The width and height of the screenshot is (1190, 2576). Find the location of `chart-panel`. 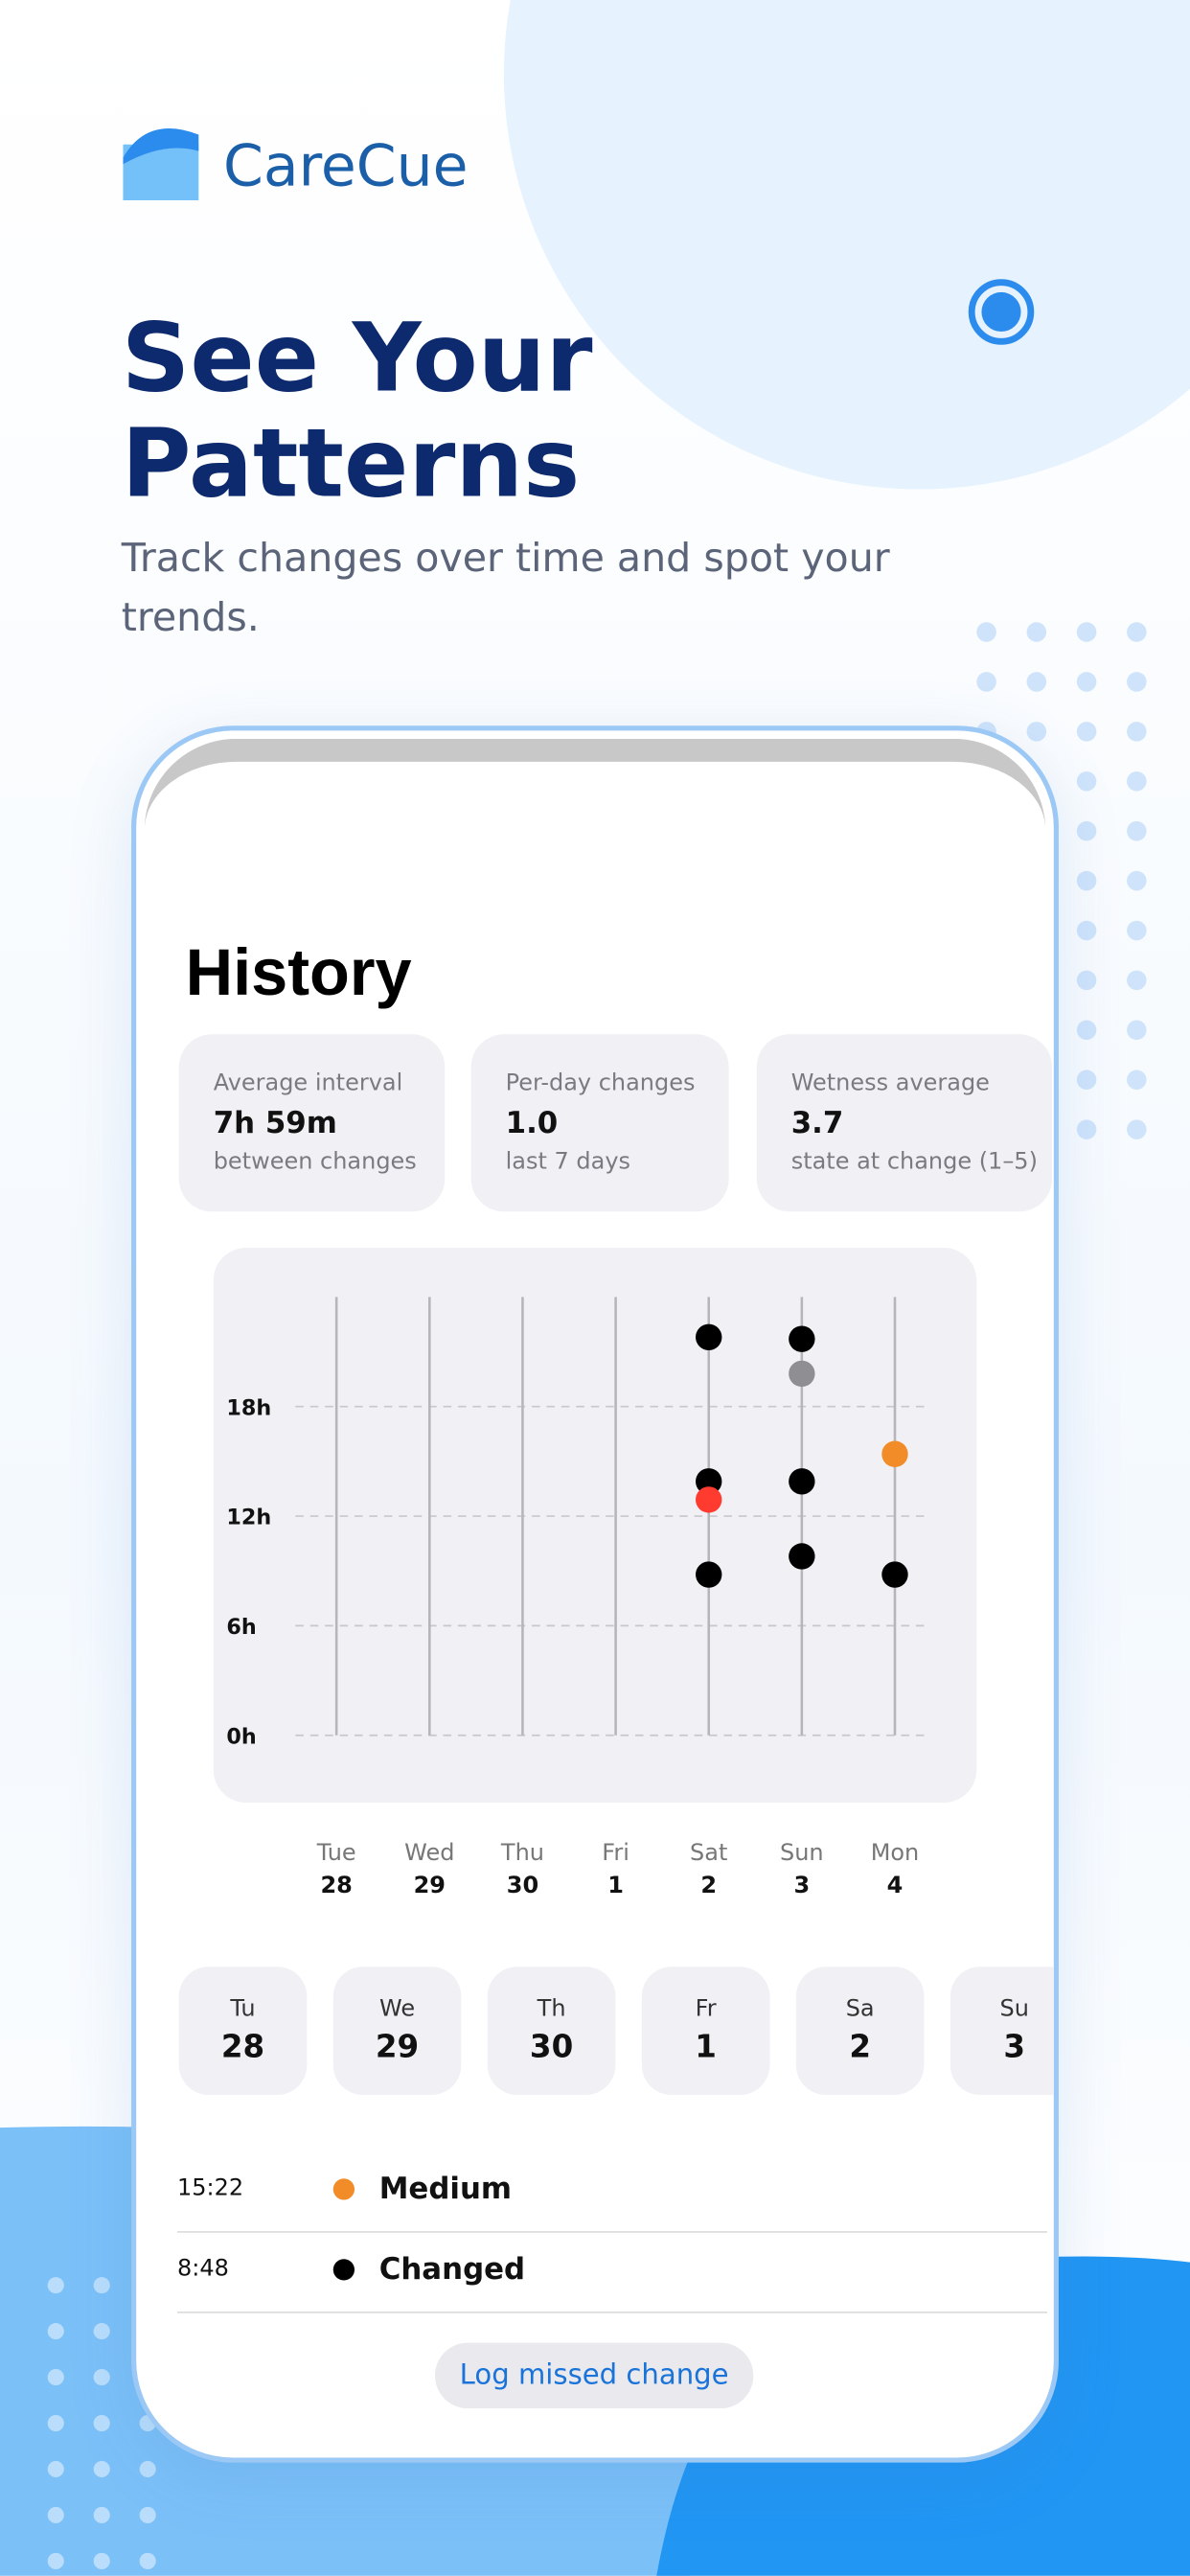

chart-panel is located at coordinates (595, 1525).